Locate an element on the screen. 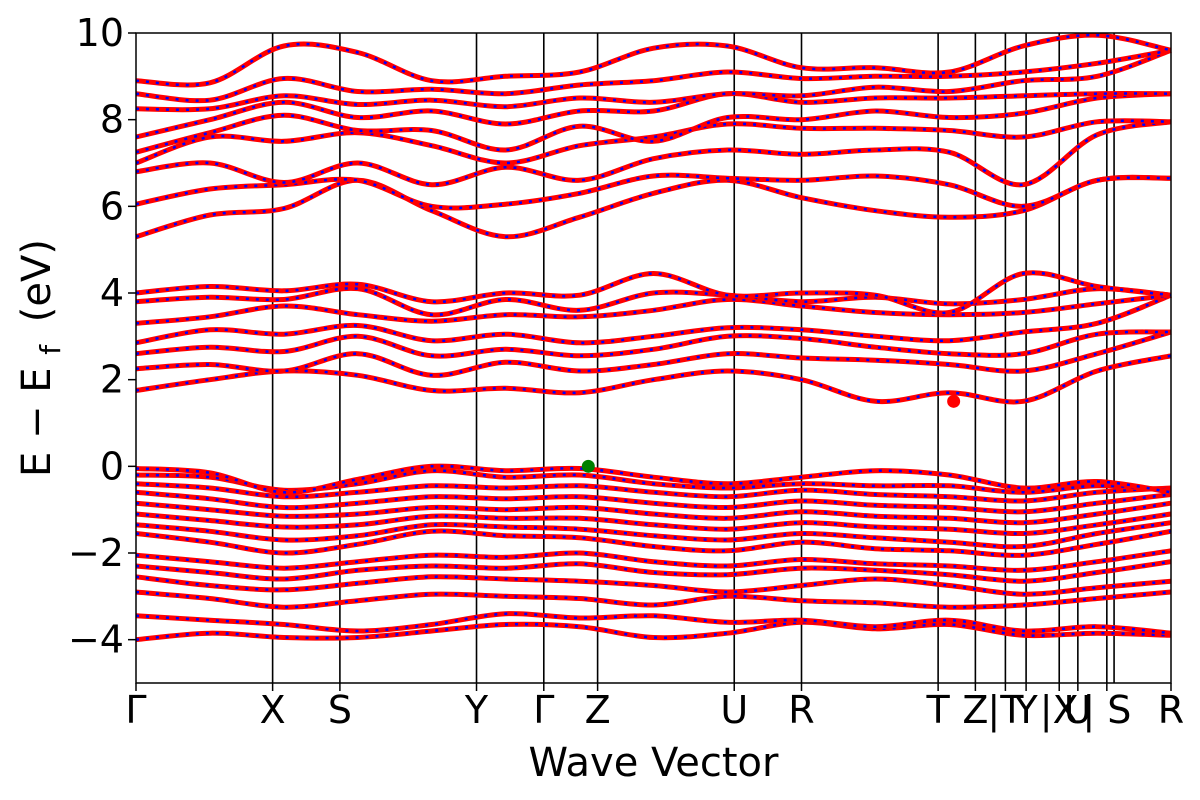 The image size is (1200, 800). y-tick-label: 6 is located at coordinates (112, 206).